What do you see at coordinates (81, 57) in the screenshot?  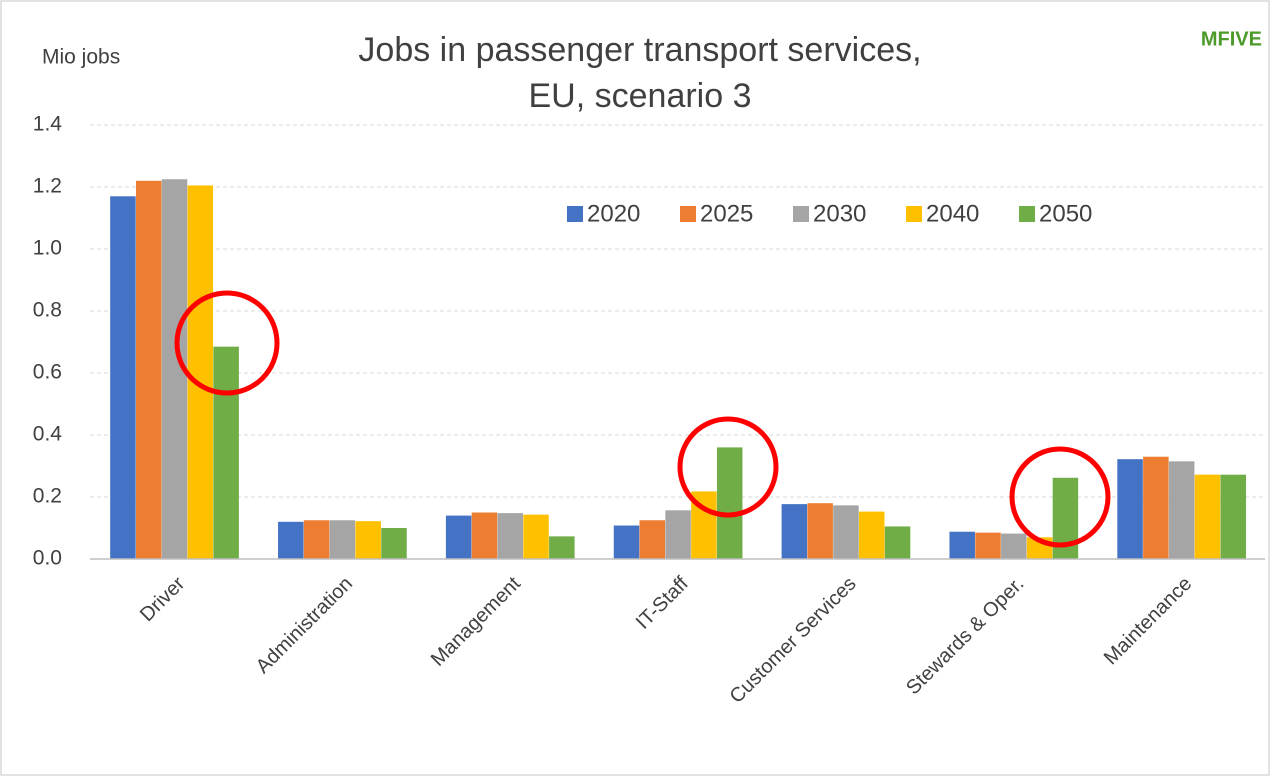 I see `y-axis-label: Mio jobs` at bounding box center [81, 57].